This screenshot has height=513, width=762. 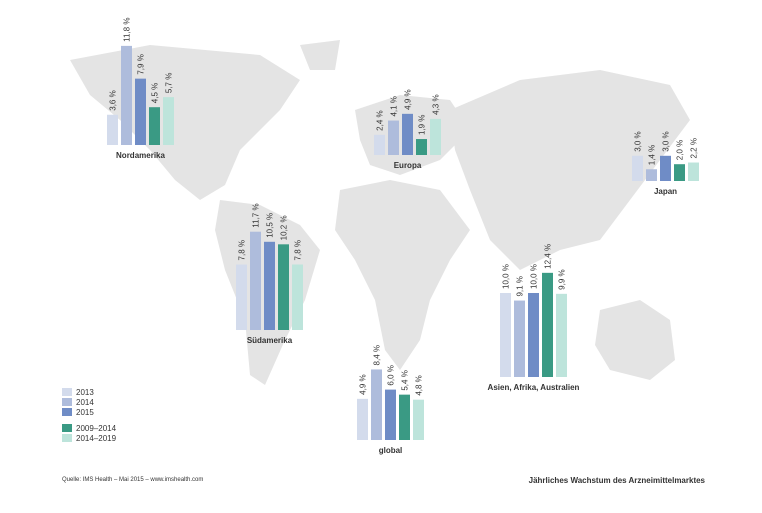 I want to click on legend-label: 2014–2019, so click(x=96, y=438).